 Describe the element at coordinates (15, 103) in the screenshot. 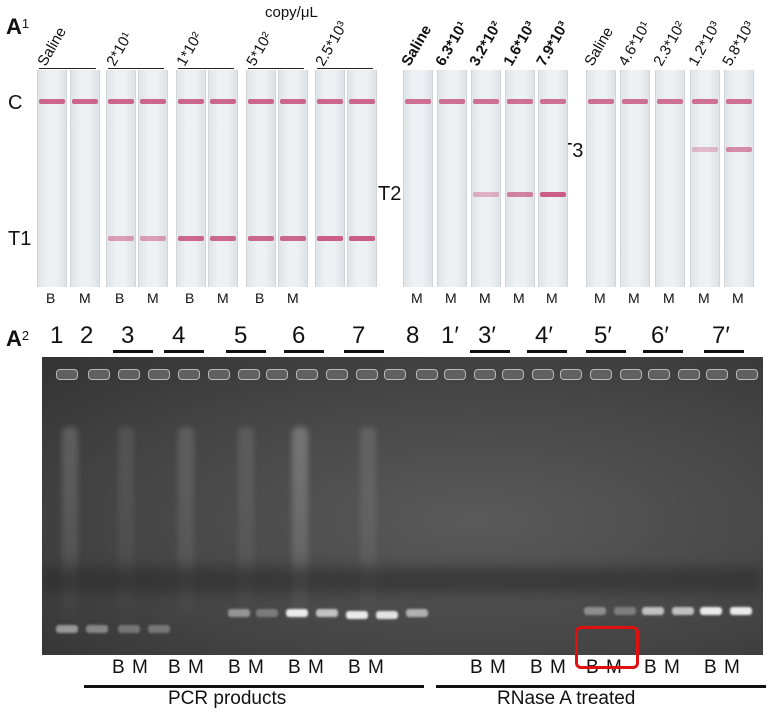

I see `label-c: C` at that location.